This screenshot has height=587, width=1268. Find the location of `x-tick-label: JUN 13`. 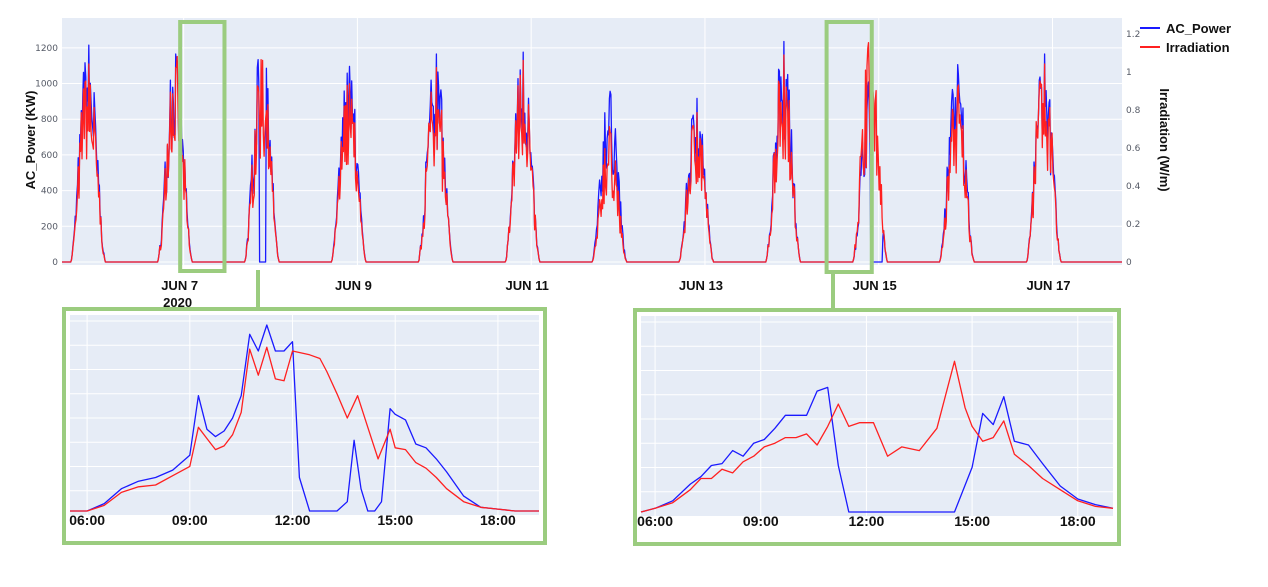

x-tick-label: JUN 13 is located at coordinates (701, 285).